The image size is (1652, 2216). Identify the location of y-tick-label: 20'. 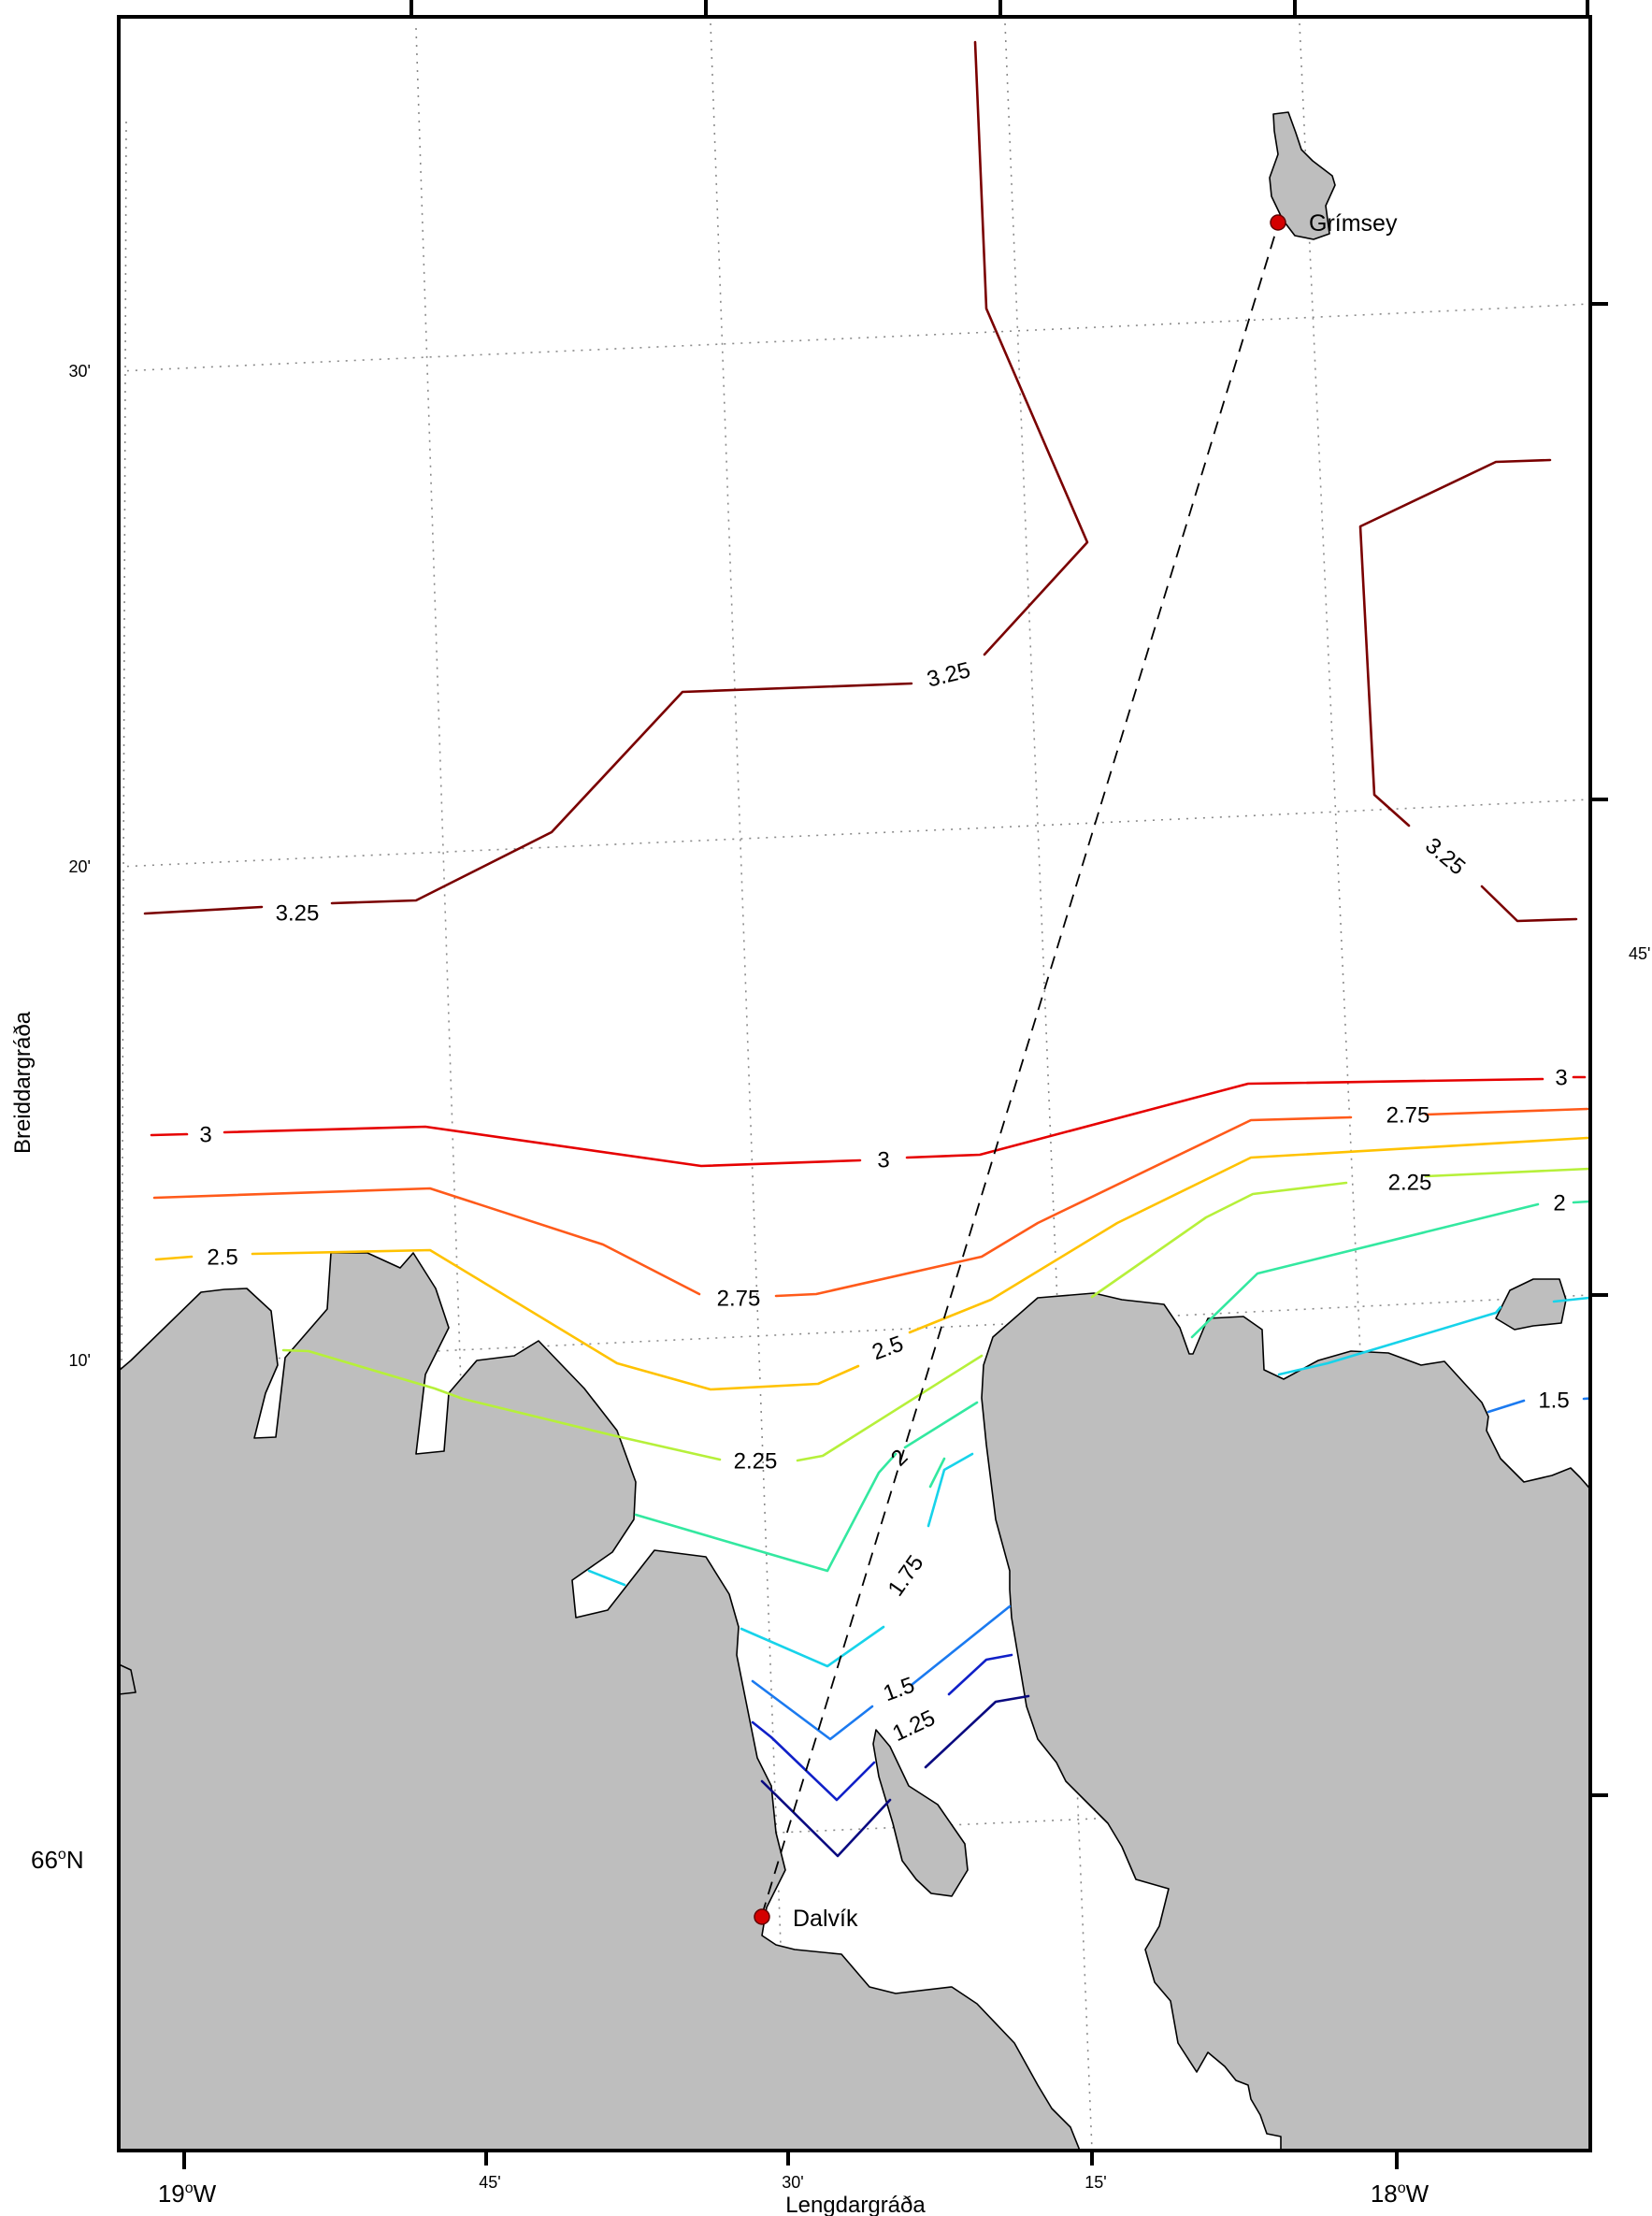
(80, 866).